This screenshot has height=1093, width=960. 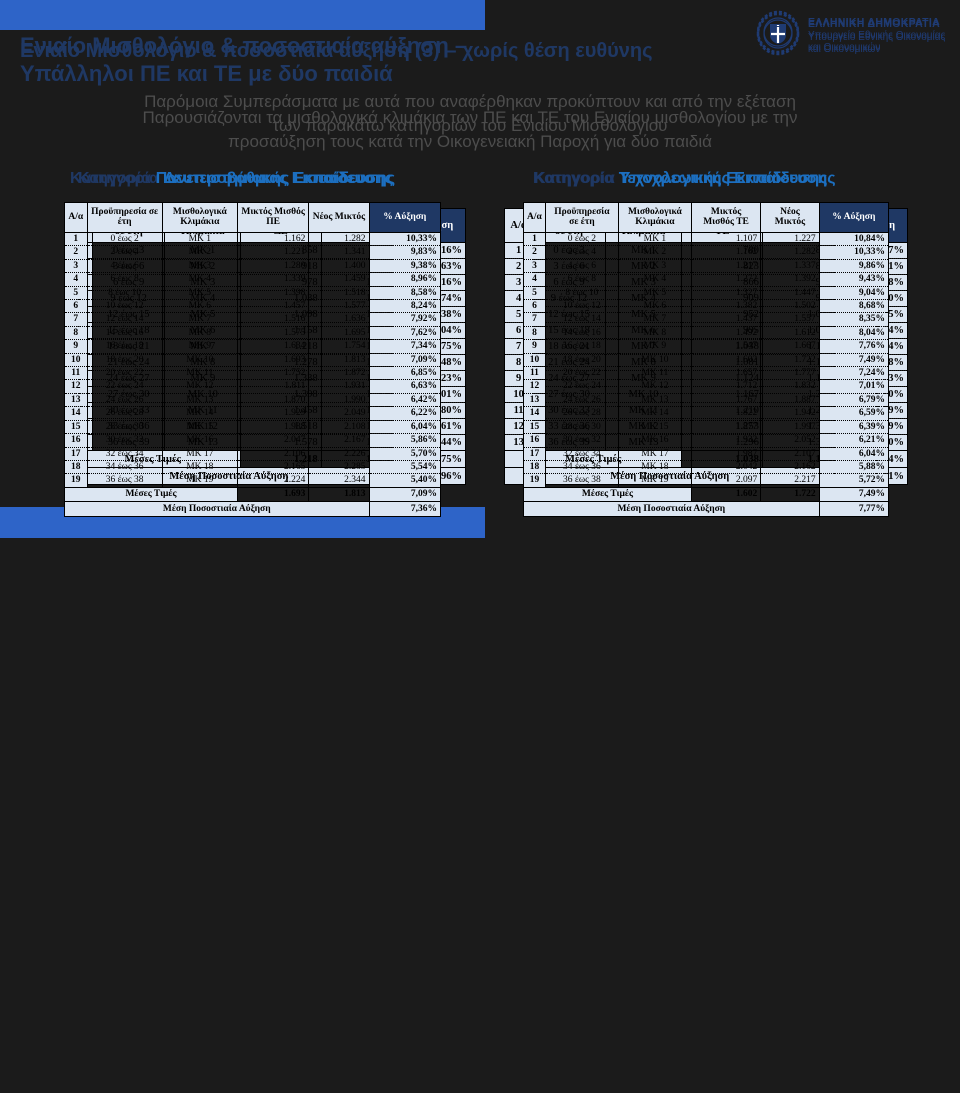 I want to click on cell: ΜΚ 12, so click(x=654, y=386).